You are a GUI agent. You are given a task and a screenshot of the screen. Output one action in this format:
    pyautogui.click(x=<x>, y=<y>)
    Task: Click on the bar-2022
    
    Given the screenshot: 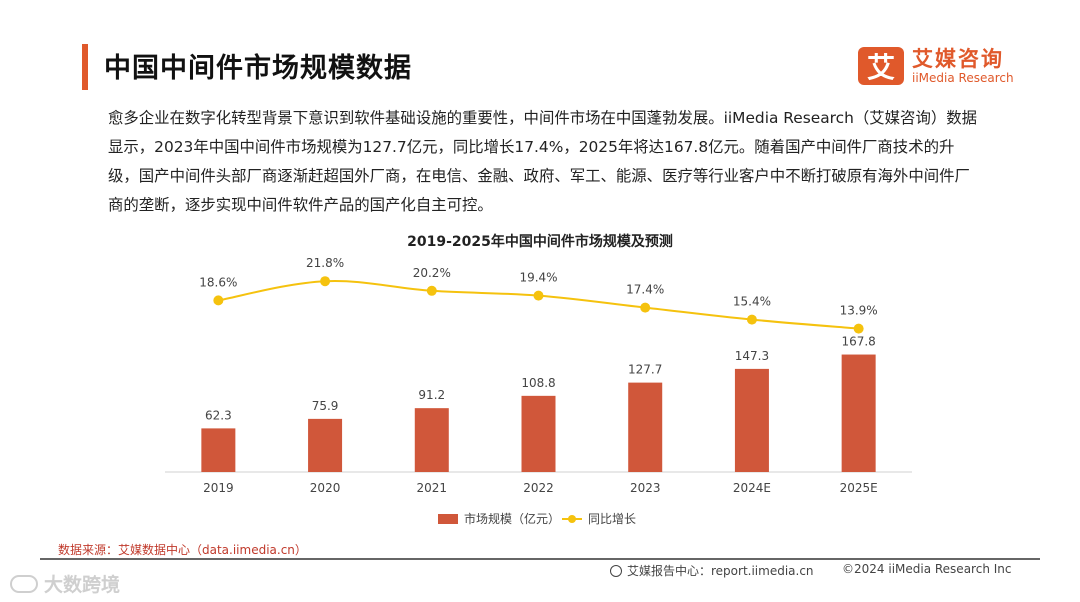 What is the action you would take?
    pyautogui.click(x=538, y=433)
    